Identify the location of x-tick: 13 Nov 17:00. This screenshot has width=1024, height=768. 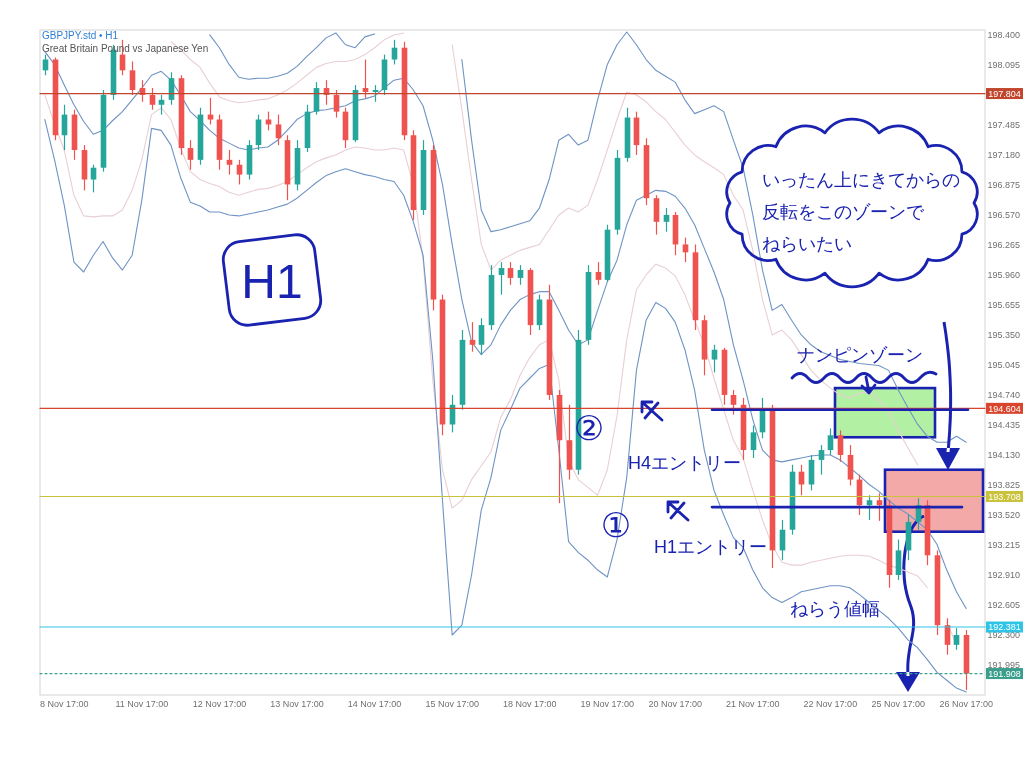
(297, 704).